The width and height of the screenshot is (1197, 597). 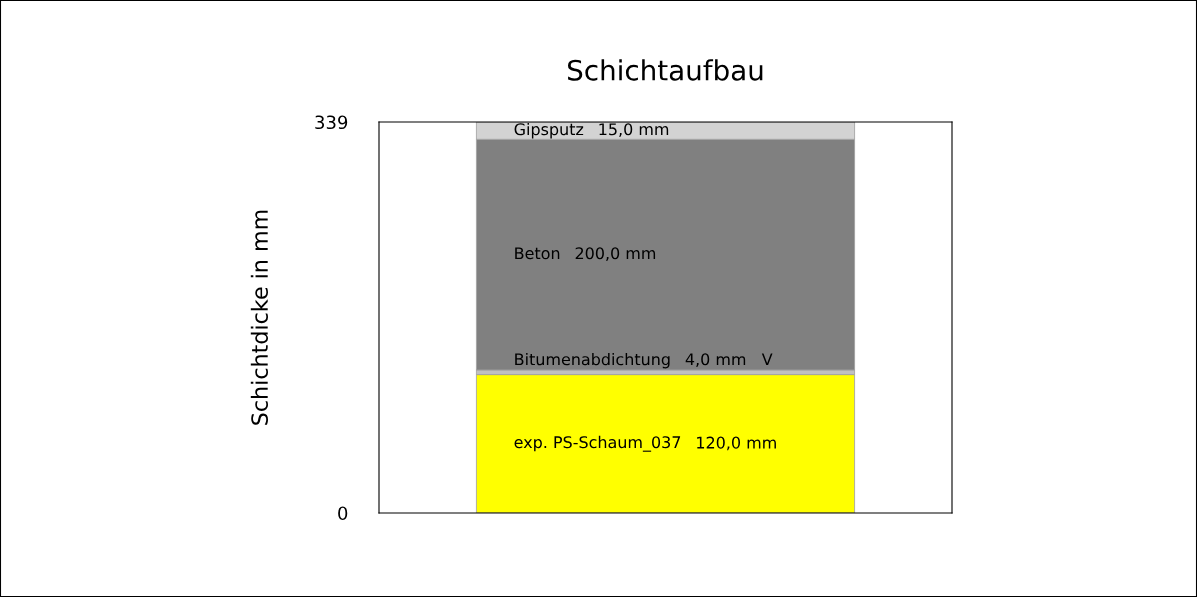 What do you see at coordinates (615, 254) in the screenshot?
I see `data-label: 200,0 mm` at bounding box center [615, 254].